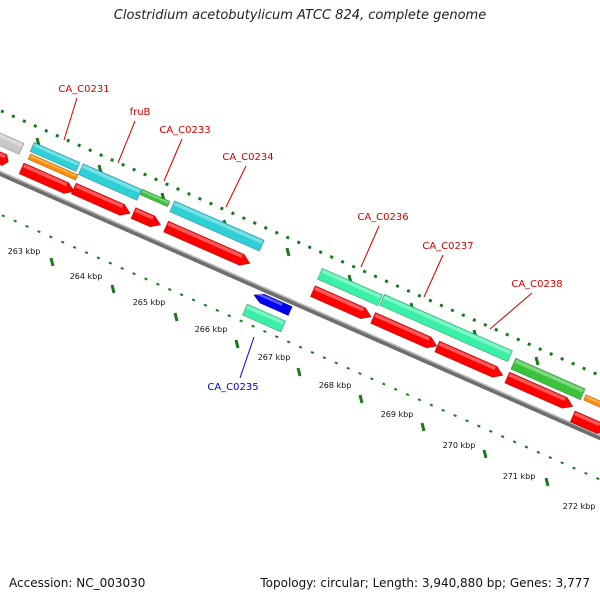 The width and height of the screenshot is (600, 600). What do you see at coordinates (24, 251) in the screenshot?
I see `kbp-label: 263 kbp` at bounding box center [24, 251].